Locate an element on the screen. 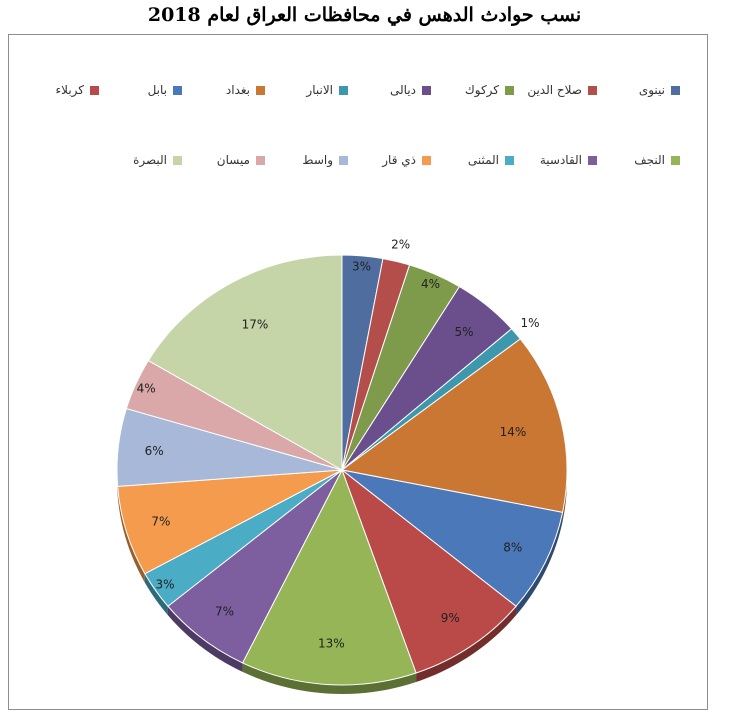  legend-item: كربلاء is located at coordinates (65, 90).